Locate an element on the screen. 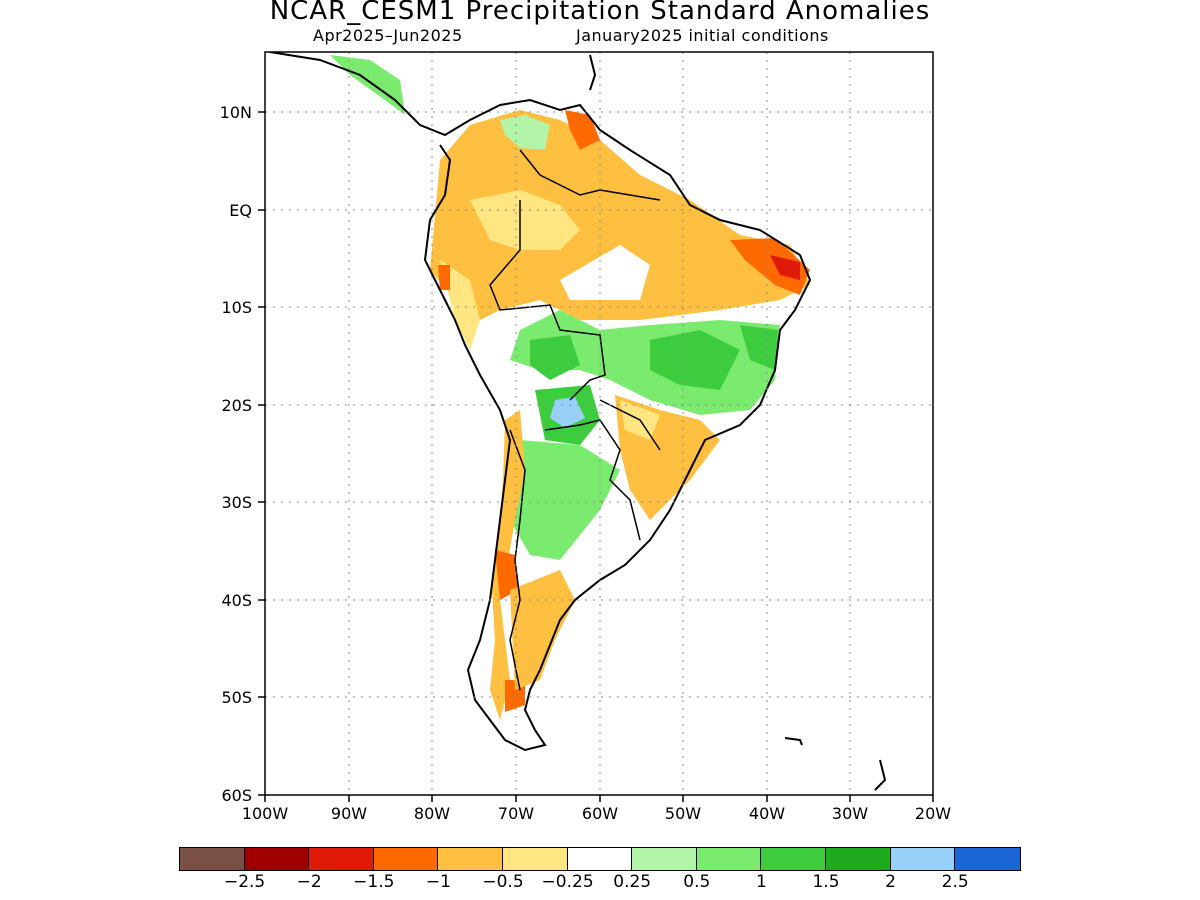 The image size is (1200, 900). lon-label: 50W is located at coordinates (683, 813).